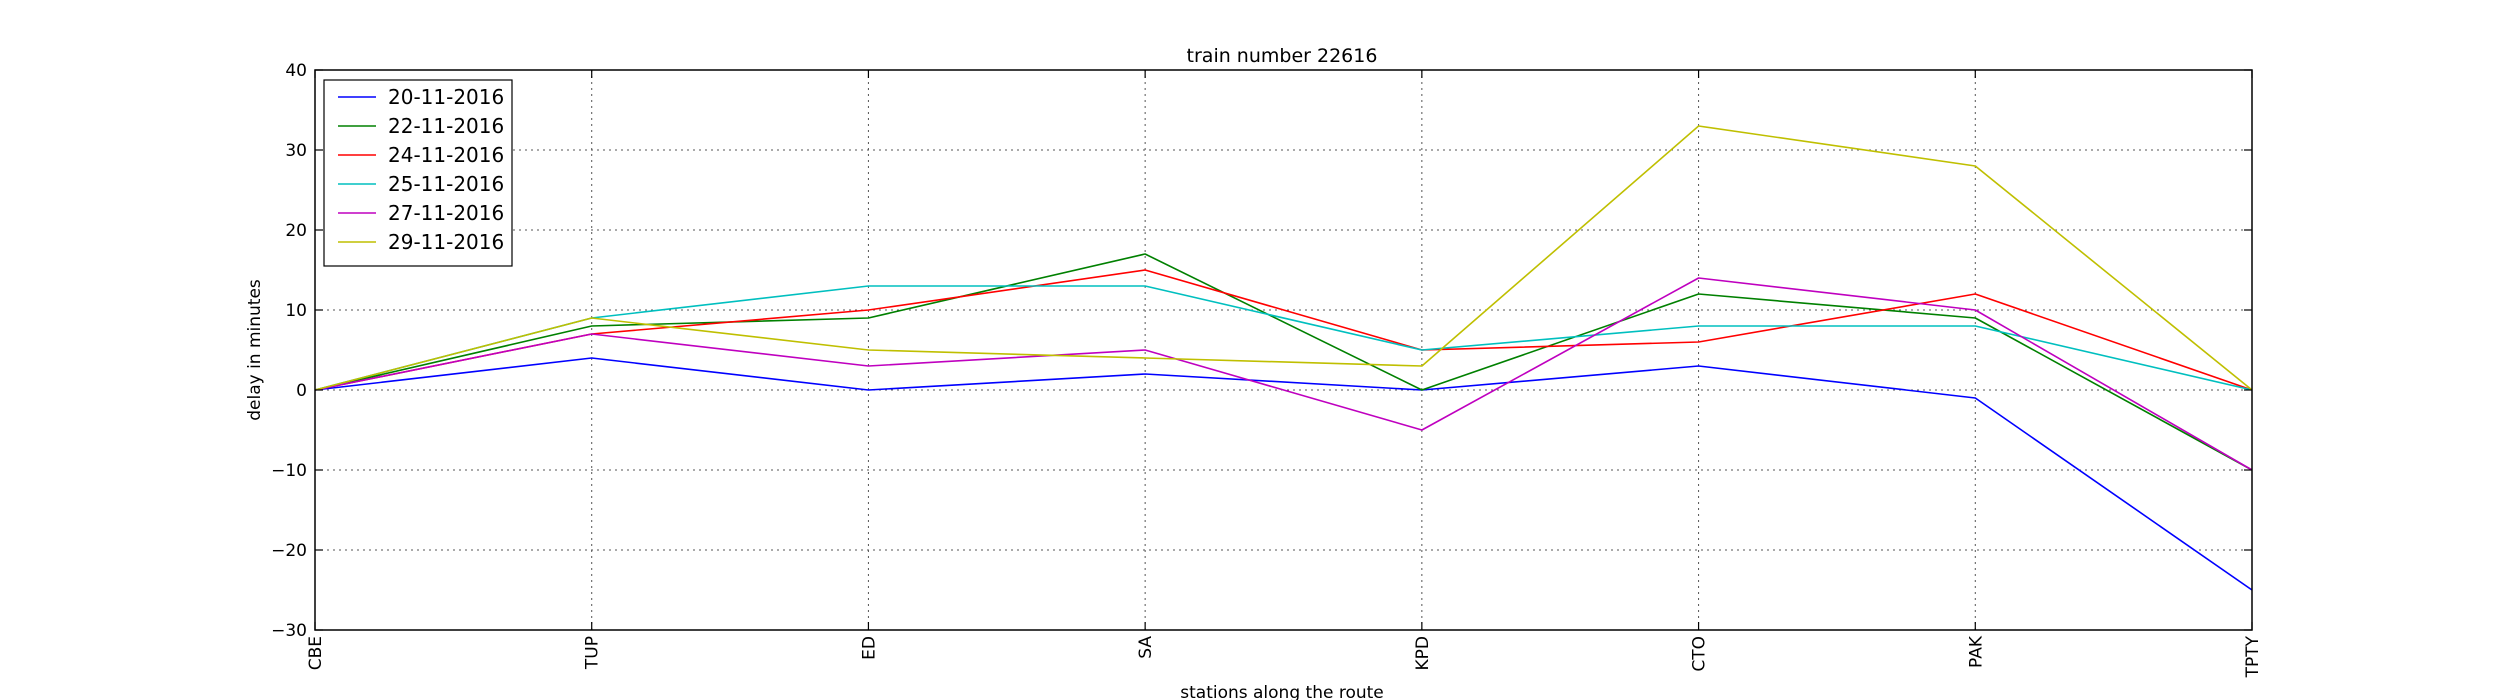 This screenshot has height=700, width=2500. Describe the element at coordinates (446, 184) in the screenshot. I see `legend-label: 25-11-2016` at that location.